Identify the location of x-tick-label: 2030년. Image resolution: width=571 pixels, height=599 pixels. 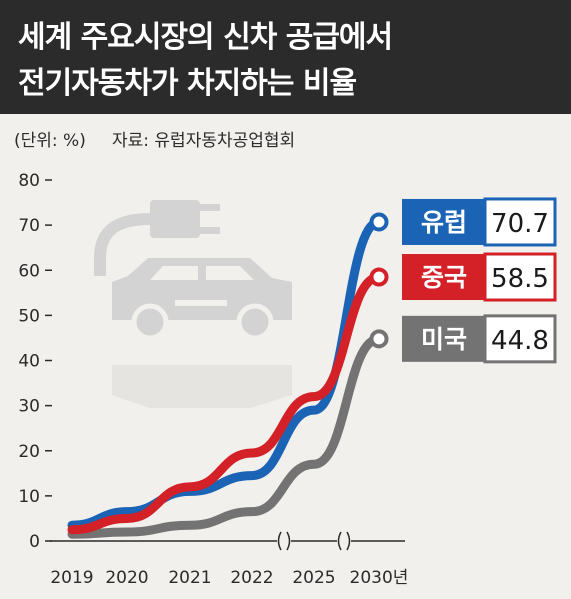
(379, 578).